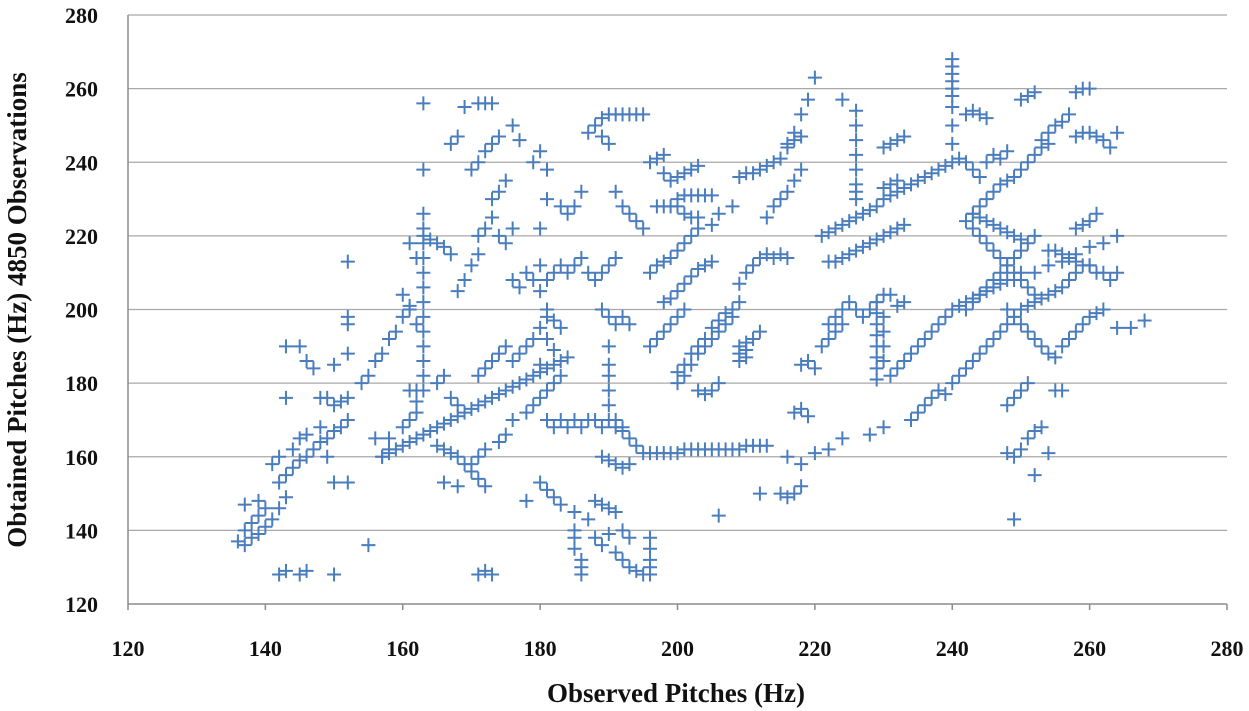  Describe the element at coordinates (128, 648) in the screenshot. I see `x-tick-label: 120` at that location.